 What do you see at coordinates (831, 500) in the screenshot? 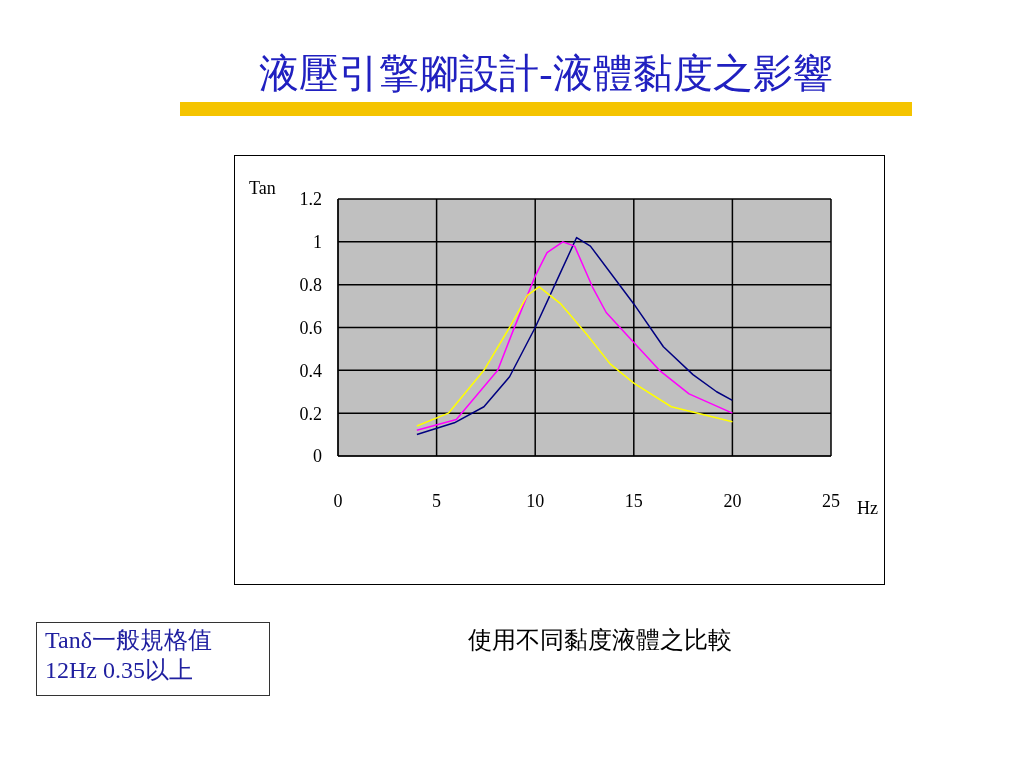
I see `x-tick-label: 25` at bounding box center [831, 500].